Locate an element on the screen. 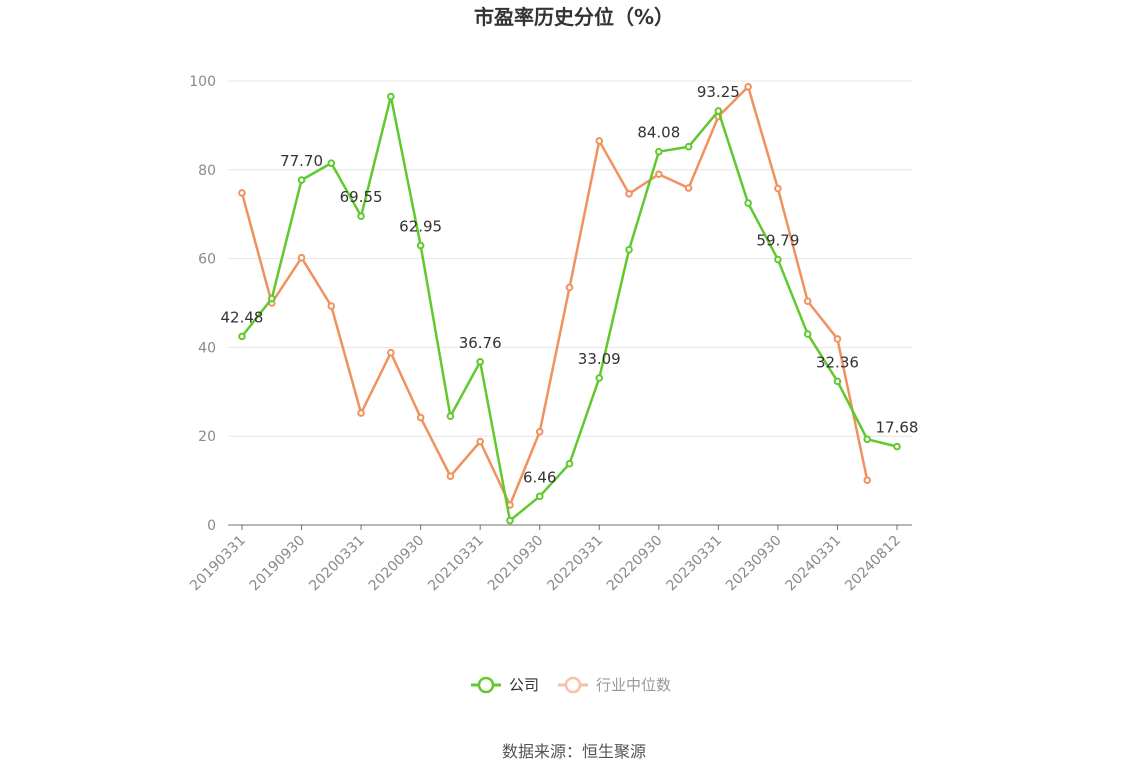  y-tick-label: 100 is located at coordinates (202, 82).